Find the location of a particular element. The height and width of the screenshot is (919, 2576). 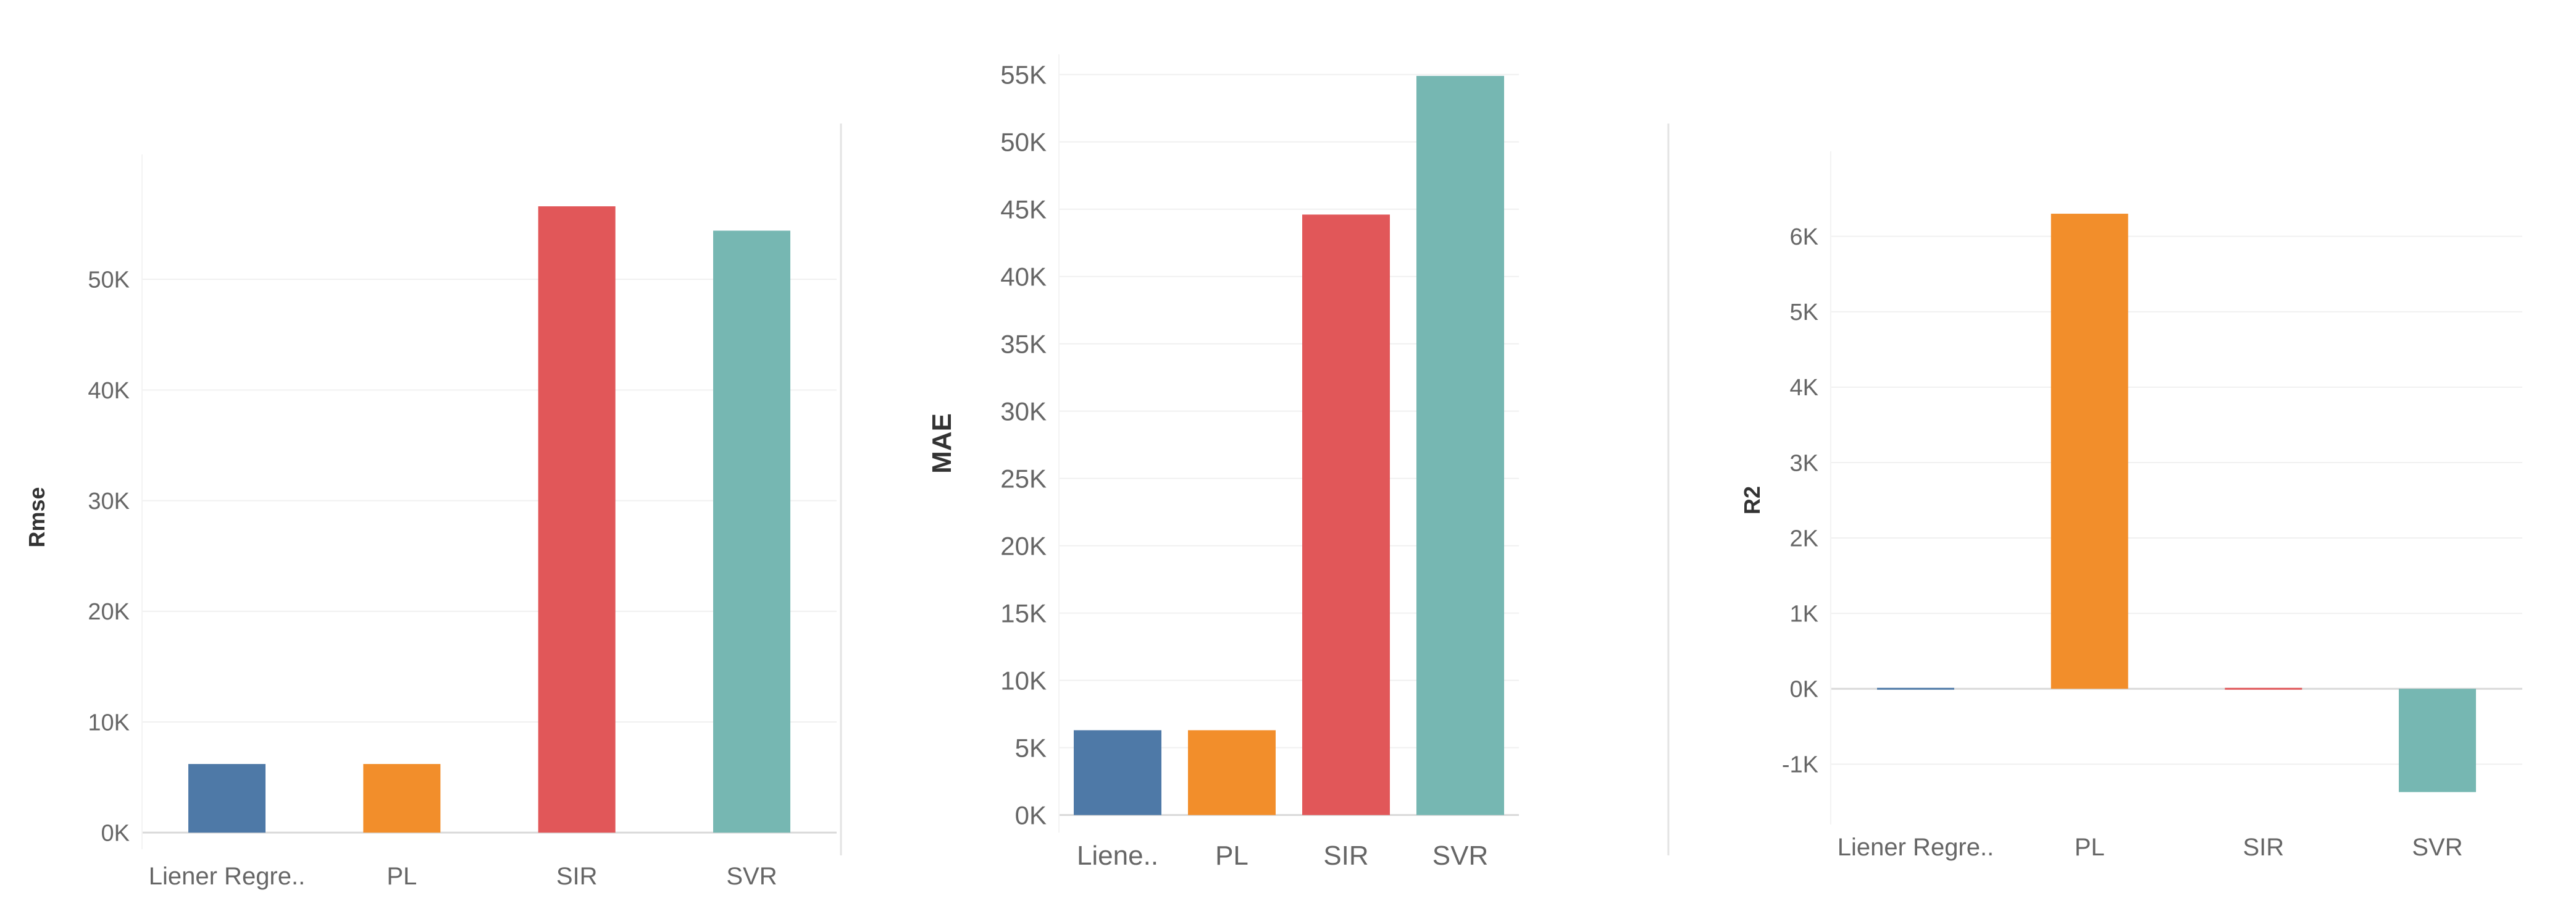

y-tick-label: 35K is located at coordinates (1023, 343).